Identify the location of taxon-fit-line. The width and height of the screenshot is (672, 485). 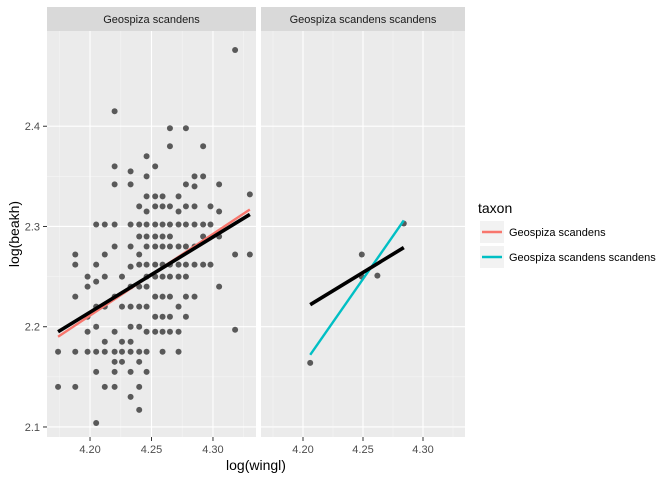
(357, 287).